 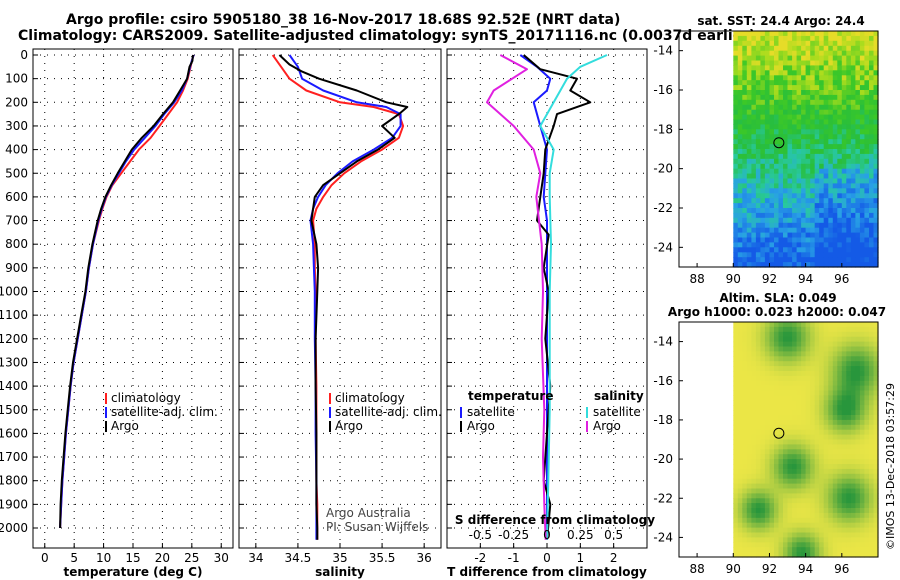 I want to click on series-line-sal-argo, so click(x=343, y=297).